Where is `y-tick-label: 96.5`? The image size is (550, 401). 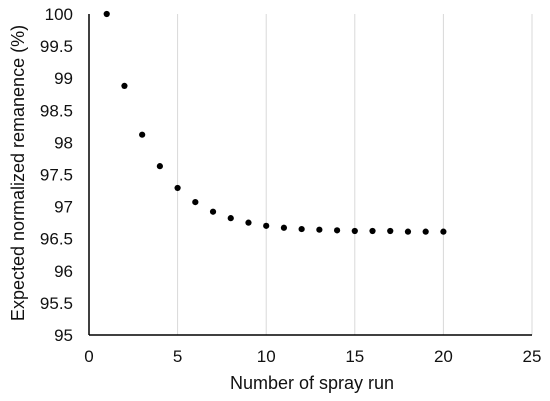 y-tick-label: 96.5 is located at coordinates (56, 239).